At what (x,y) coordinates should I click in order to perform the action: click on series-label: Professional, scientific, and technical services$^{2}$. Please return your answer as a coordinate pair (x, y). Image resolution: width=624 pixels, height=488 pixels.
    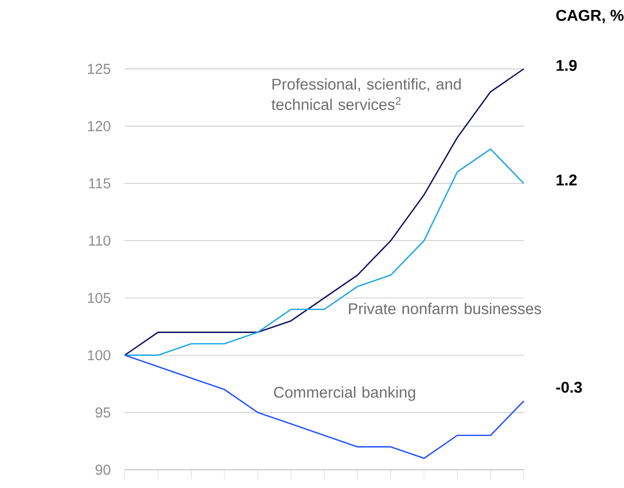
    Looking at the image, I should click on (366, 94).